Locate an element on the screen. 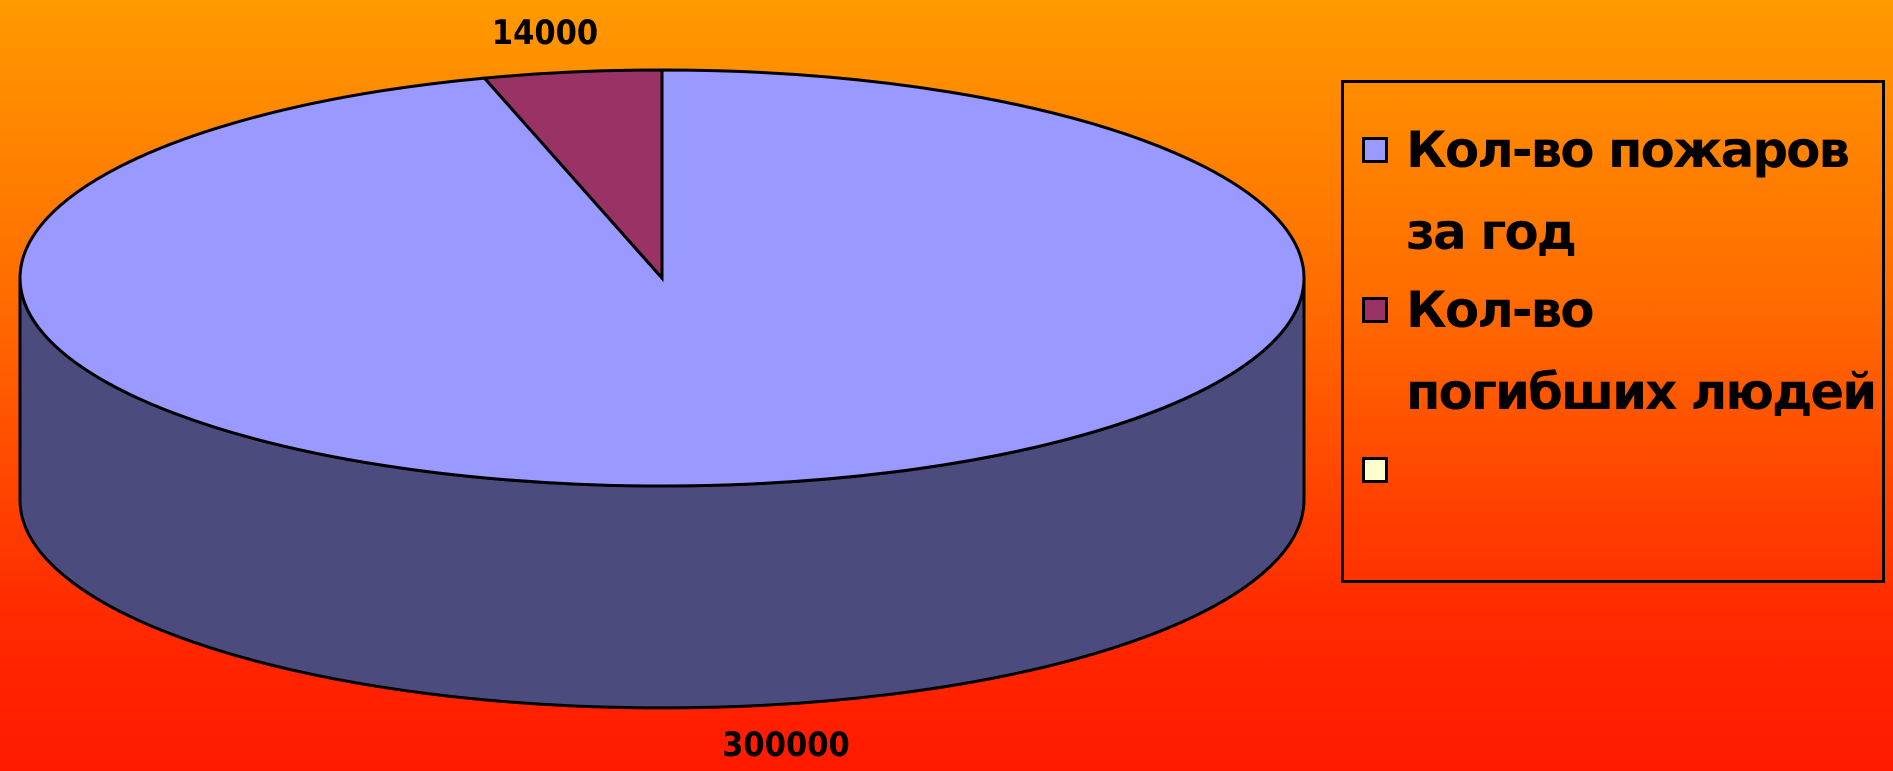 The image size is (1893, 771). legend-item-deaths: Кол-во погибших людей is located at coordinates (1619, 351).